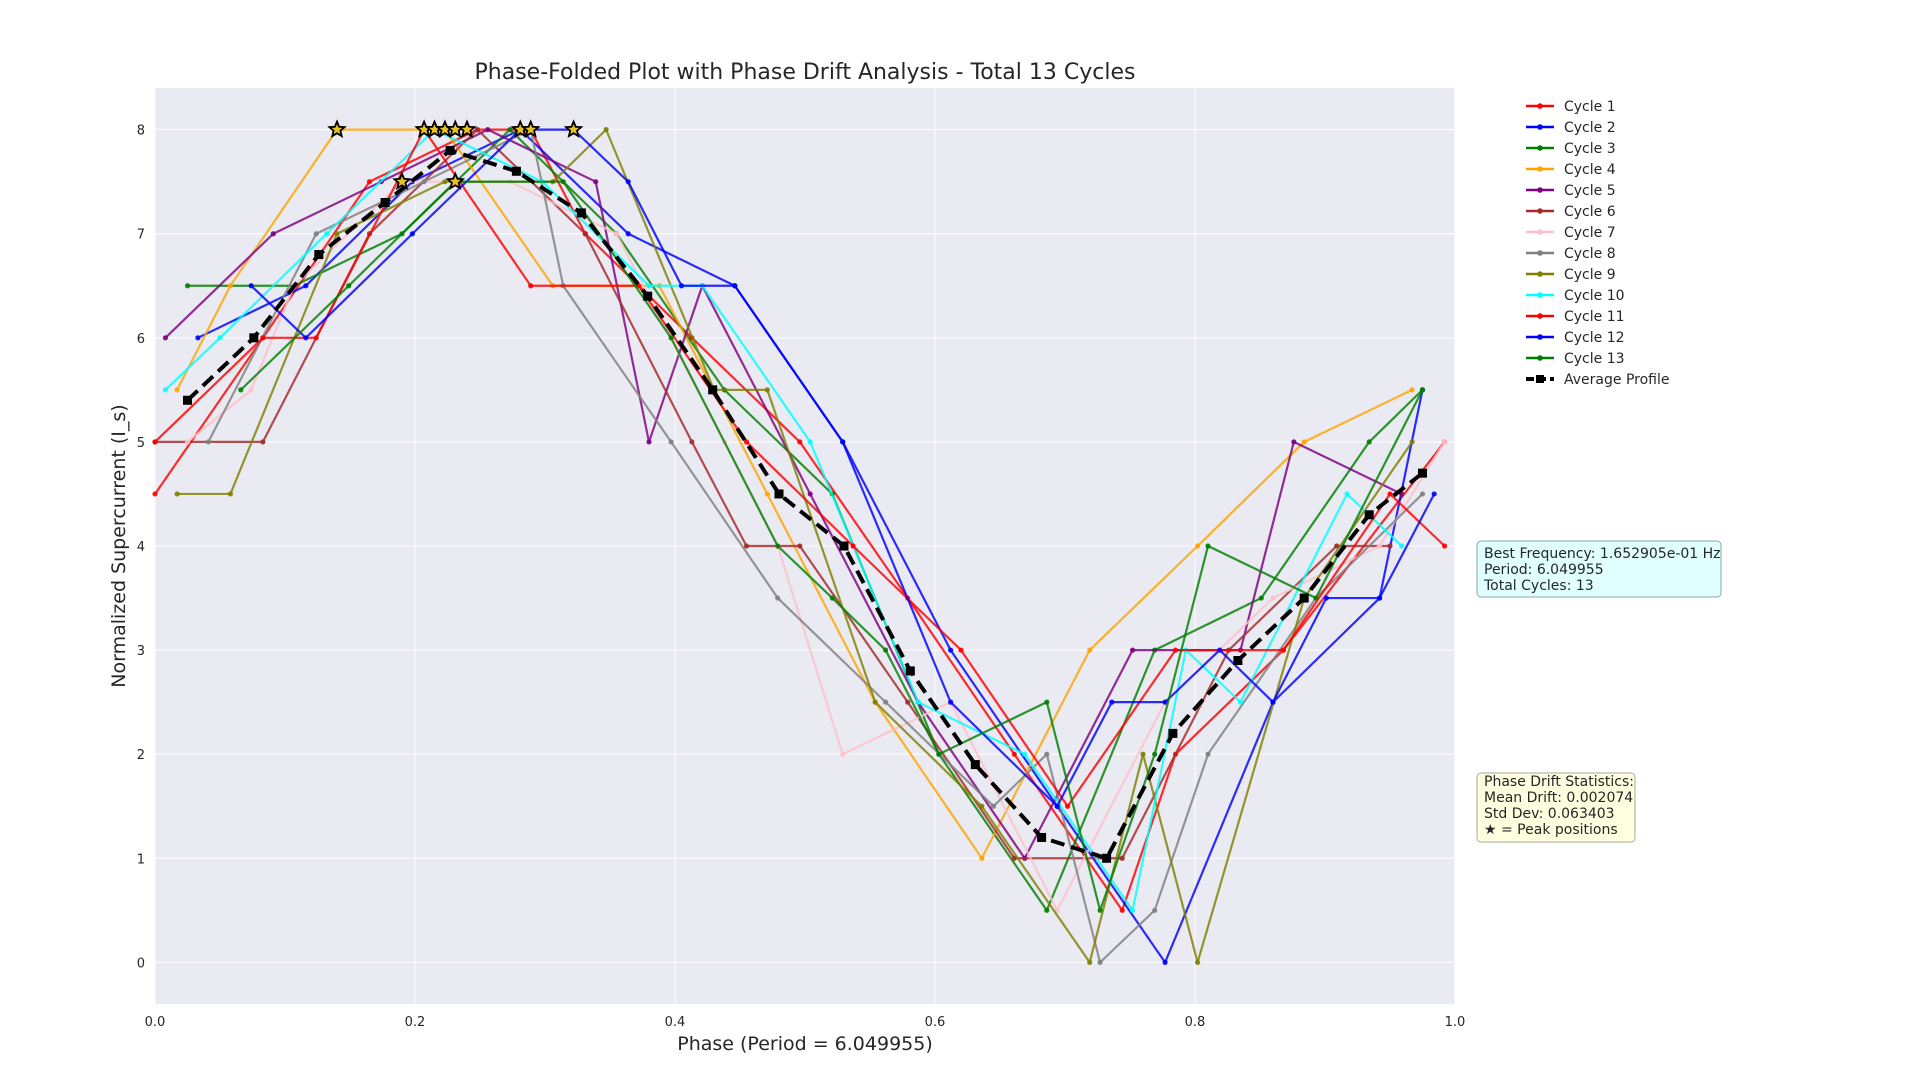 The width and height of the screenshot is (1920, 1080). What do you see at coordinates (805, 1044) in the screenshot?
I see `x-axis-title: Phase (Period = 6.049955)` at bounding box center [805, 1044].